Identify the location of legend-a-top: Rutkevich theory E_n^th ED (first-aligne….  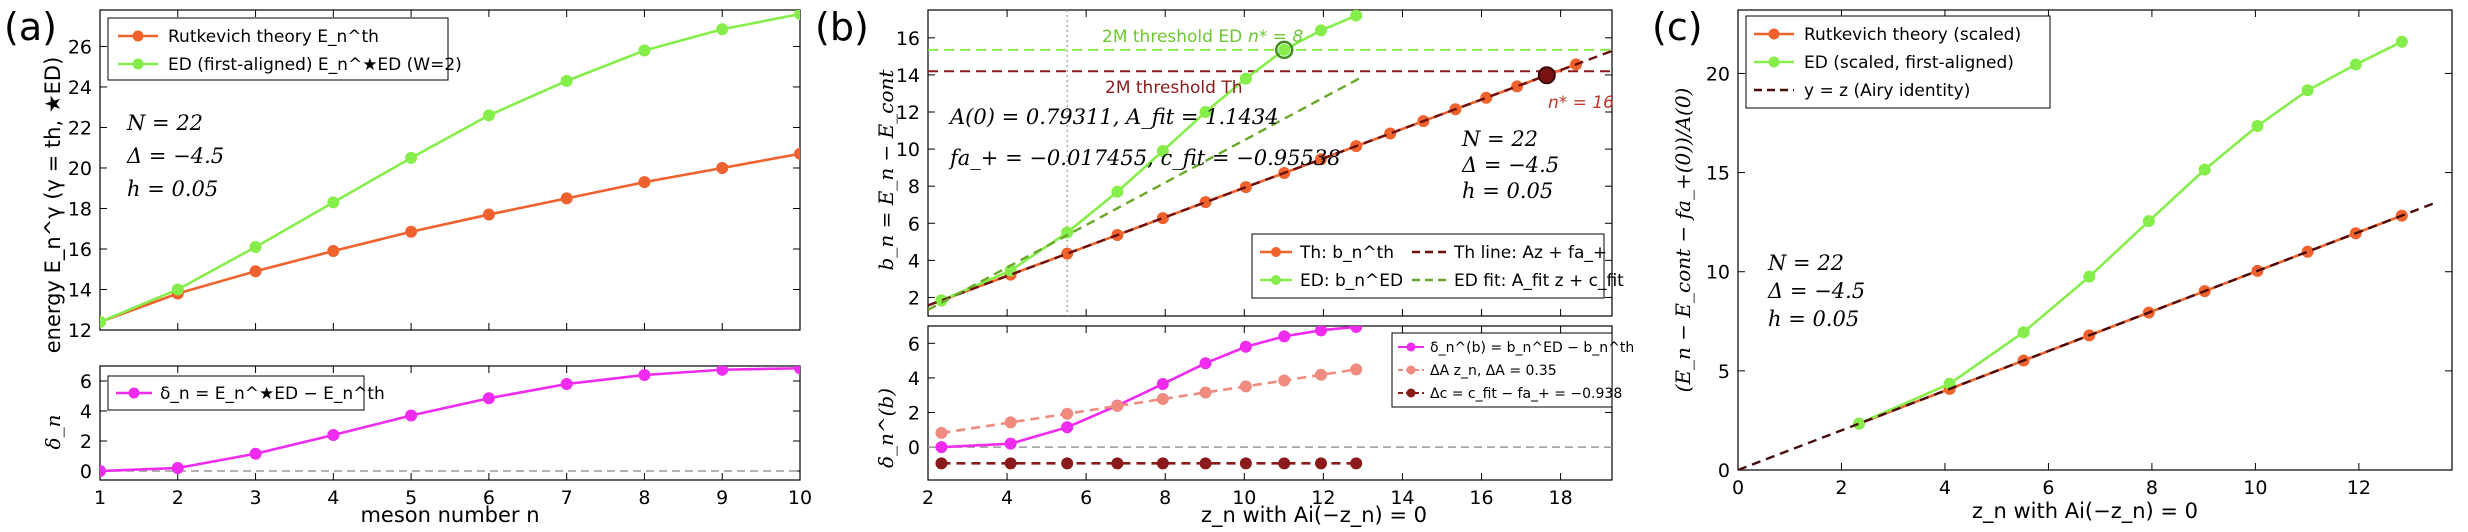
(284, 49).